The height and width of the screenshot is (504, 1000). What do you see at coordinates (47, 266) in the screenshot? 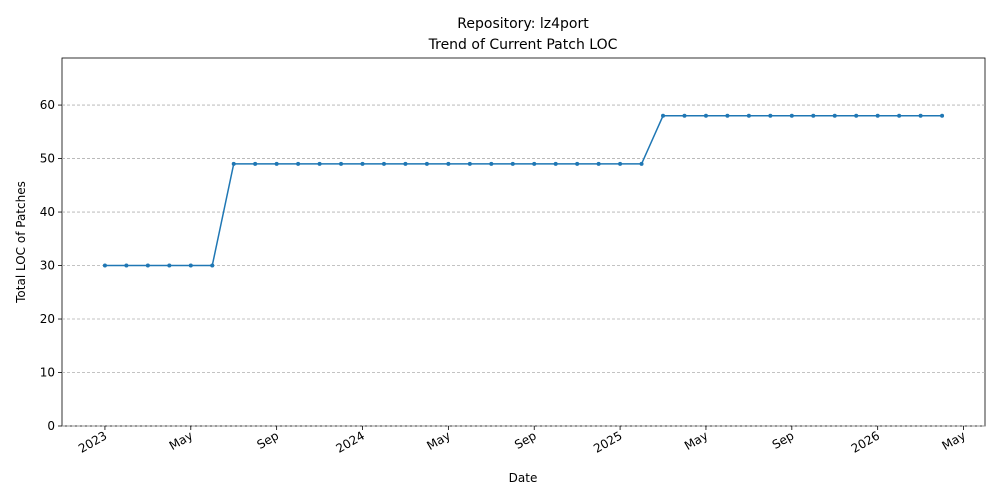
I see `y-tick-label: 30` at bounding box center [47, 266].